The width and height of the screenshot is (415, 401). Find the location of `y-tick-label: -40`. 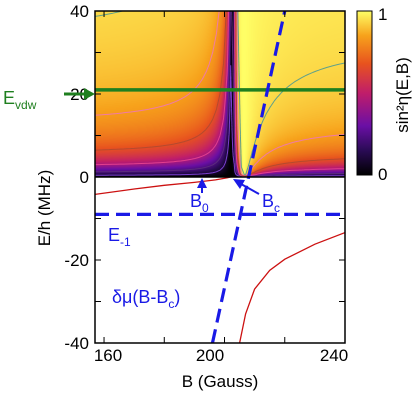

y-tick-label: -40 is located at coordinates (76, 343).